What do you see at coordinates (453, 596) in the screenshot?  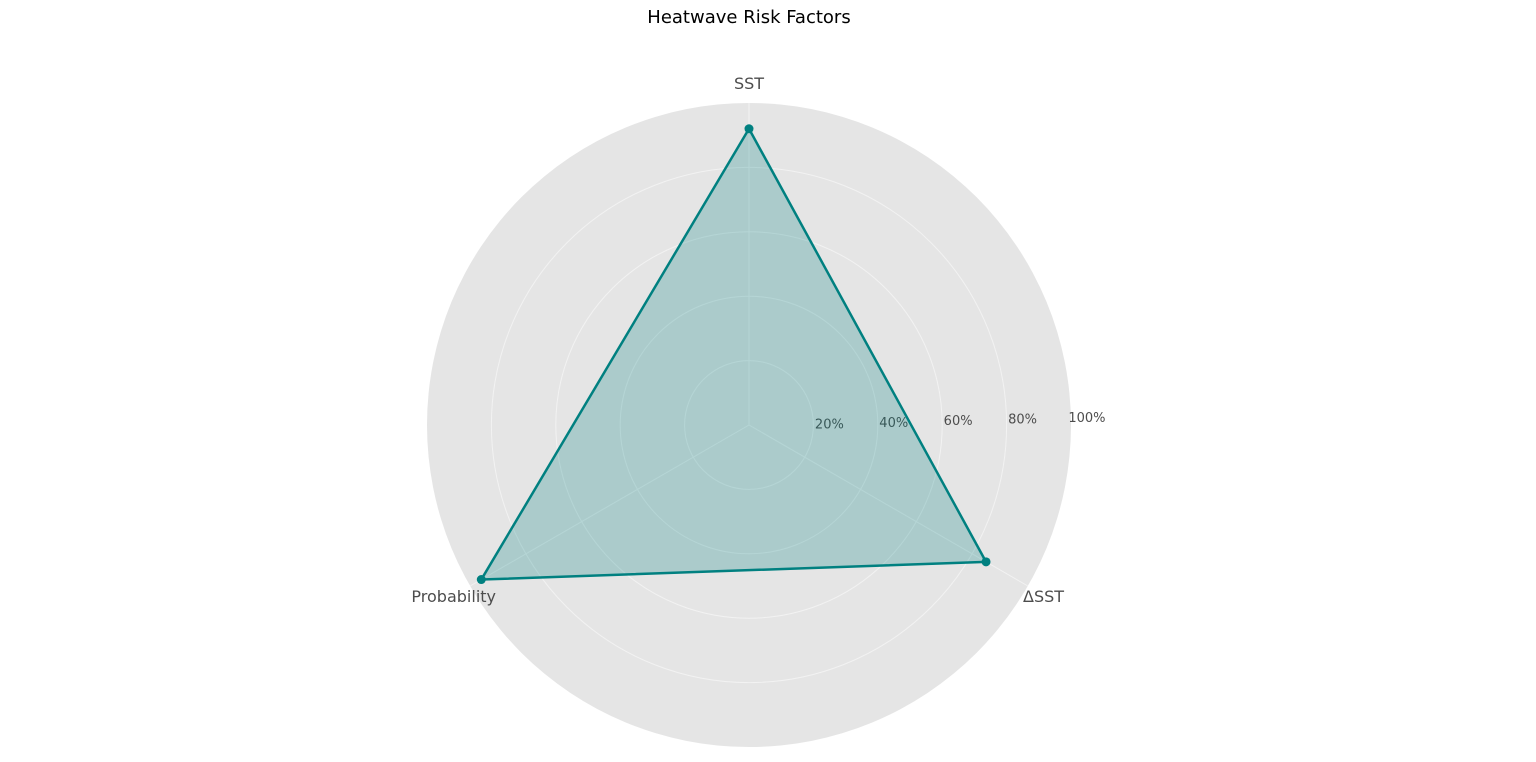 I see `axis-label-2: Probability` at bounding box center [453, 596].